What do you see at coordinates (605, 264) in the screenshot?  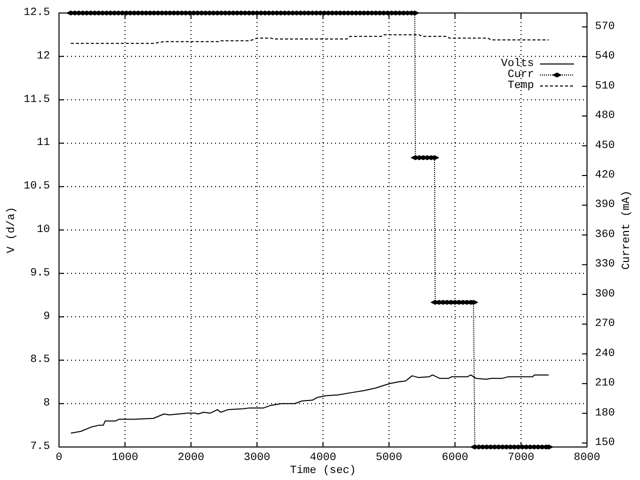 I see `y2-tick-label: 330` at bounding box center [605, 264].